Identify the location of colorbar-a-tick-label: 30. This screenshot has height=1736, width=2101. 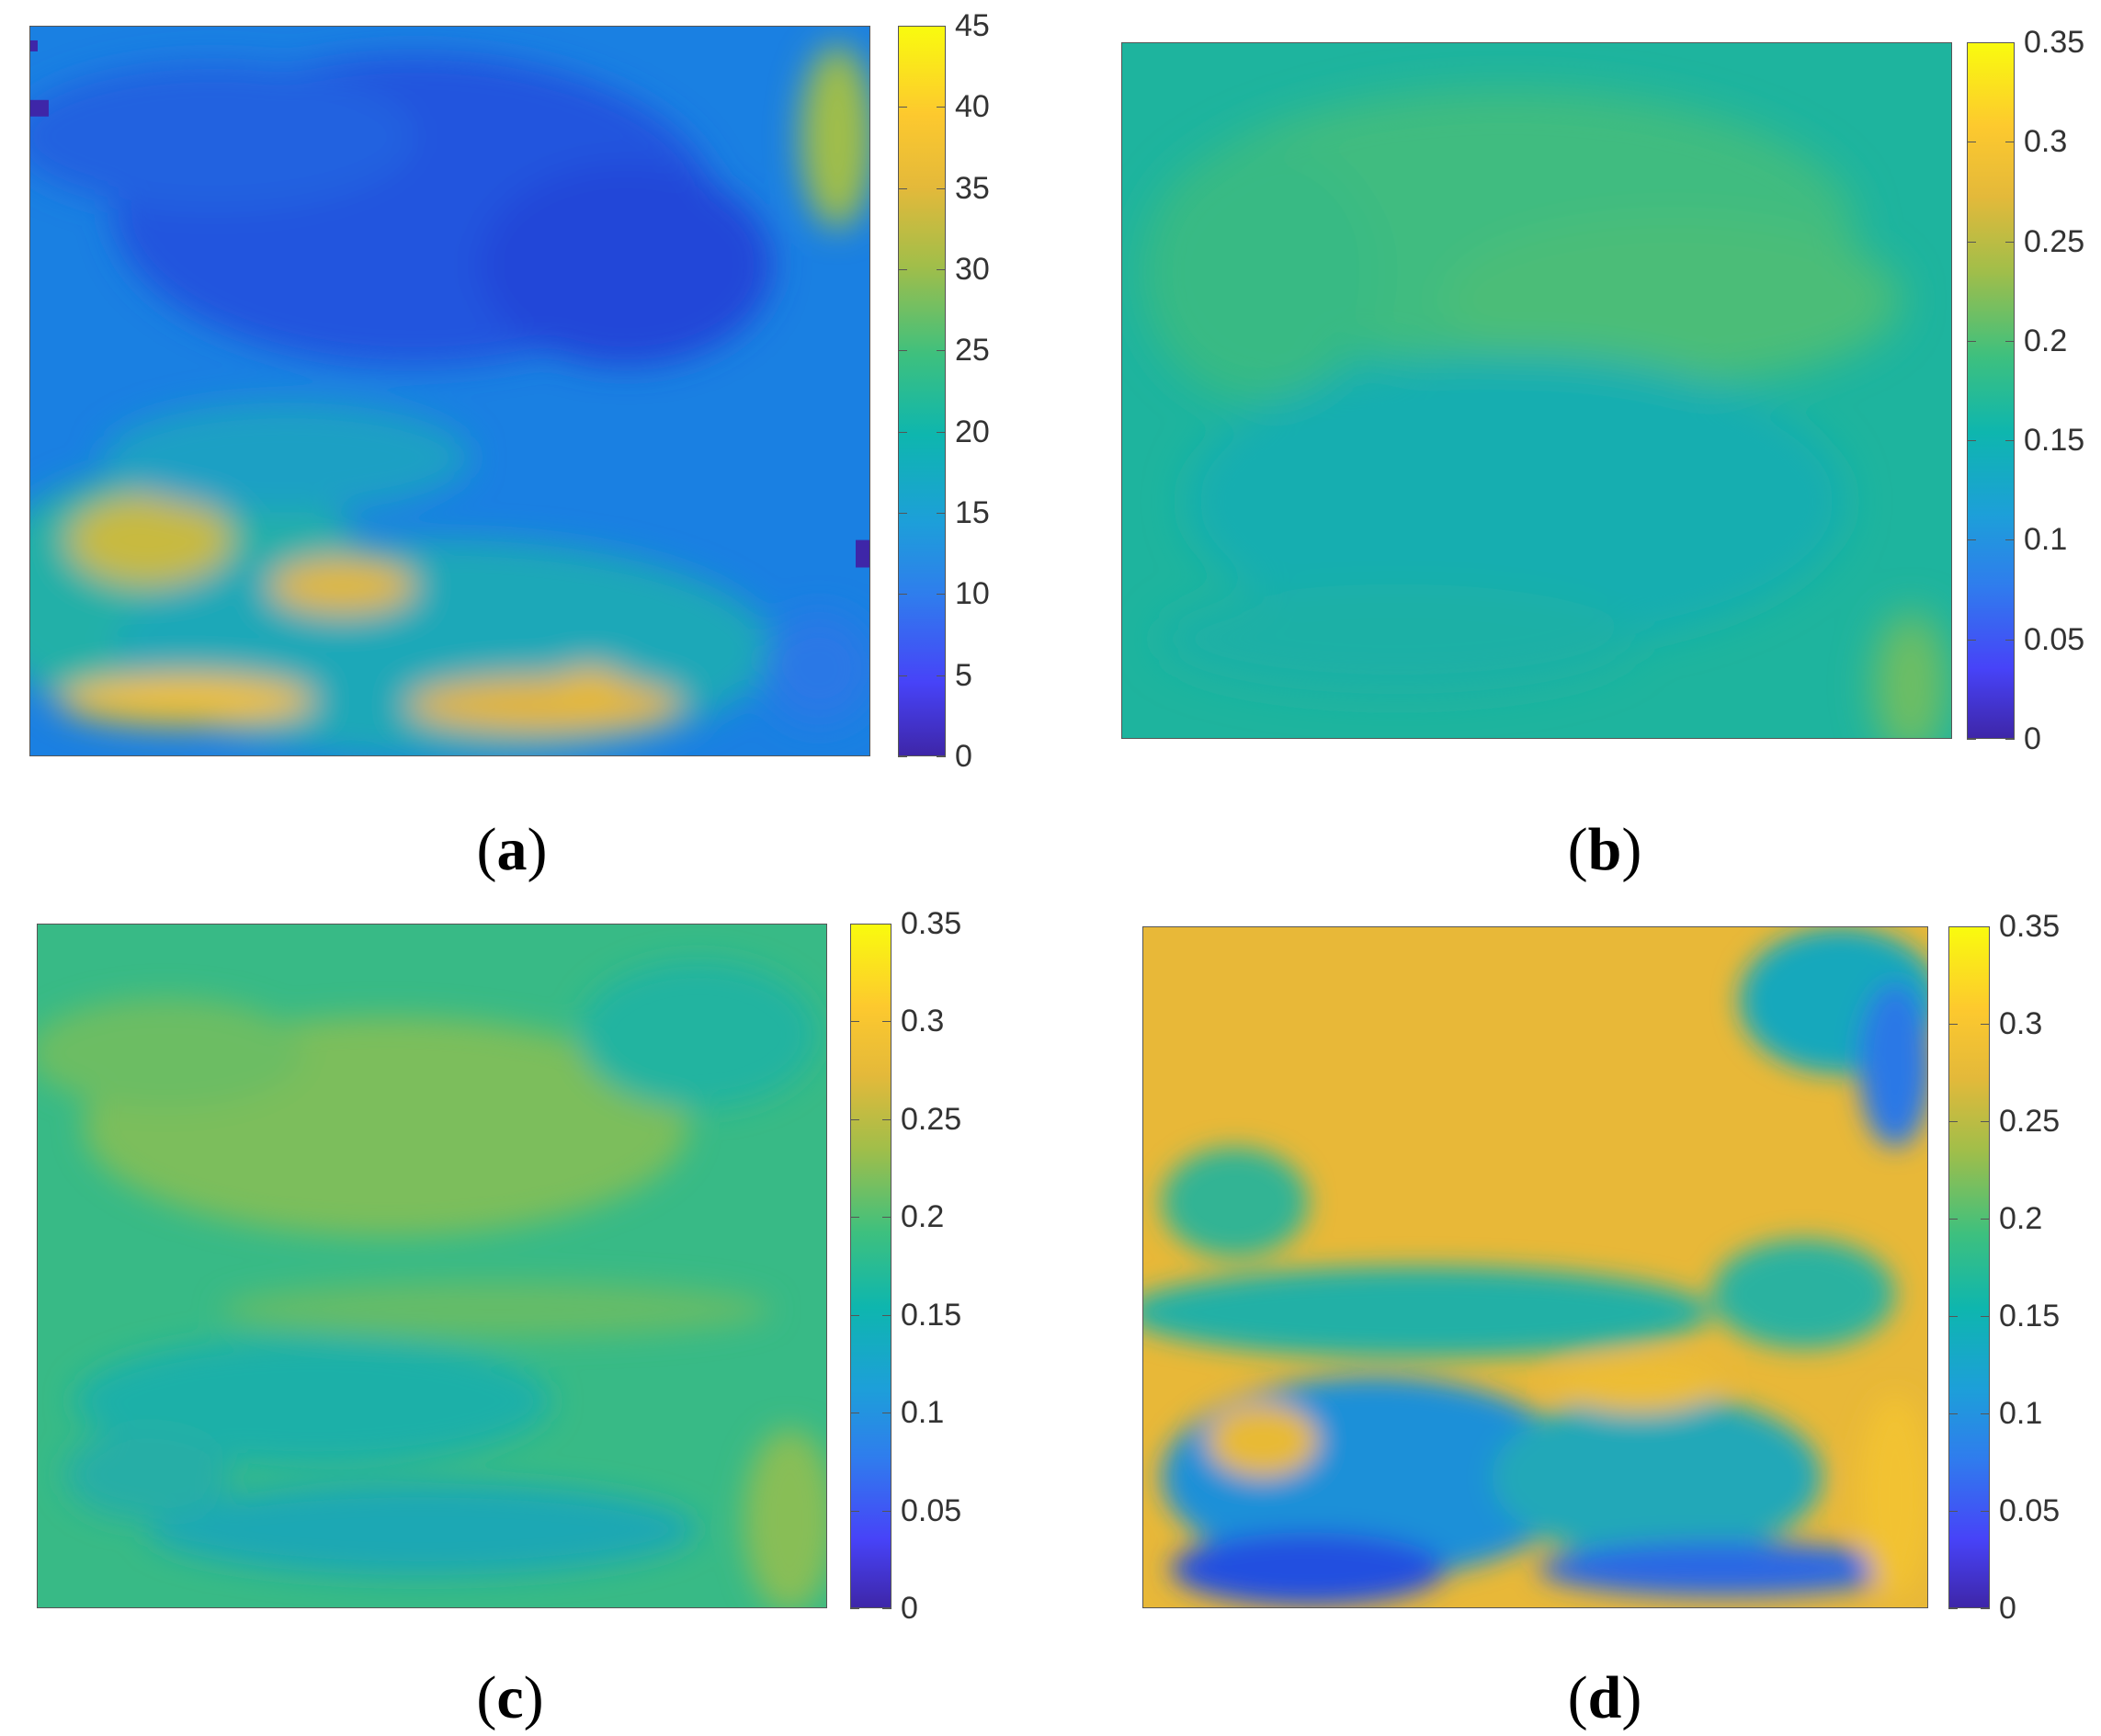
(972, 269).